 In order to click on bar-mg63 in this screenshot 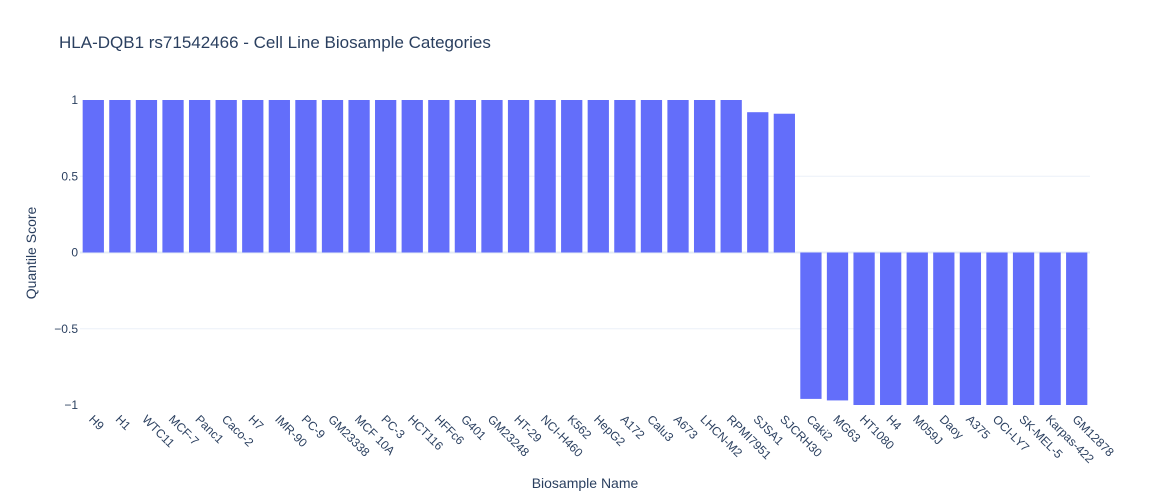, I will do `click(837, 326)`.